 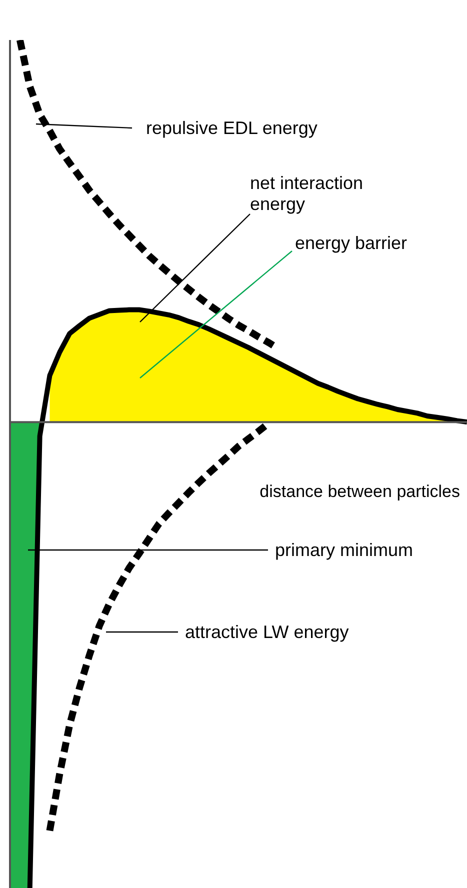 I want to click on annotation: primary minimum, so click(x=344, y=550).